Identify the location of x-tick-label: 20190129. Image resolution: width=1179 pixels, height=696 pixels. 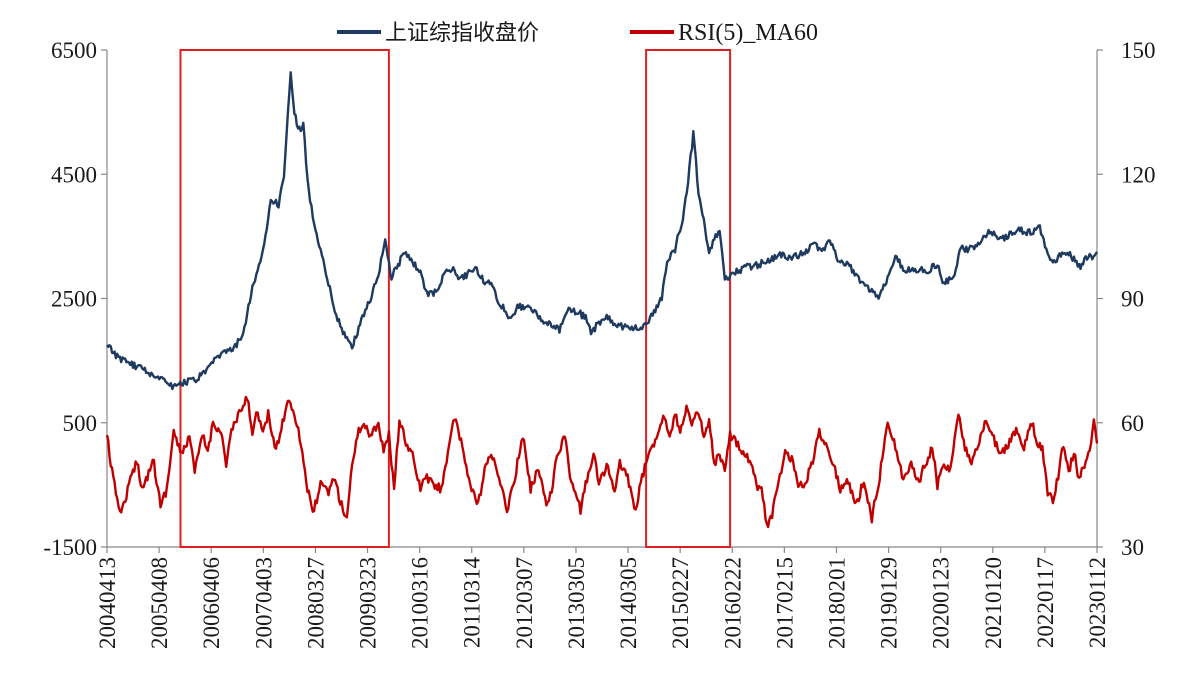
(889, 603).